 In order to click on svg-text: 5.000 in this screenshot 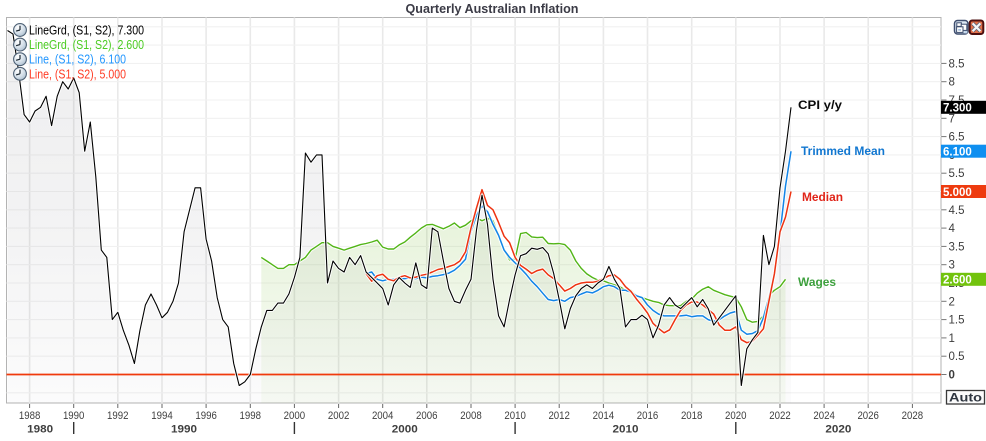, I will do `click(957, 193)`.